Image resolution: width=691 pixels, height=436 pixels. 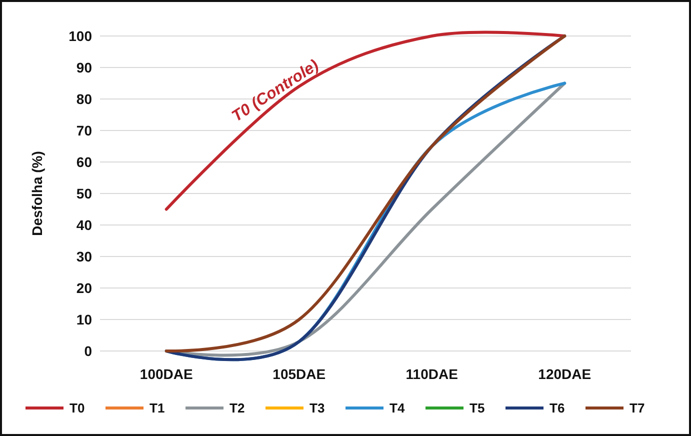 I want to click on y-tick-label: 0, so click(x=88, y=350).